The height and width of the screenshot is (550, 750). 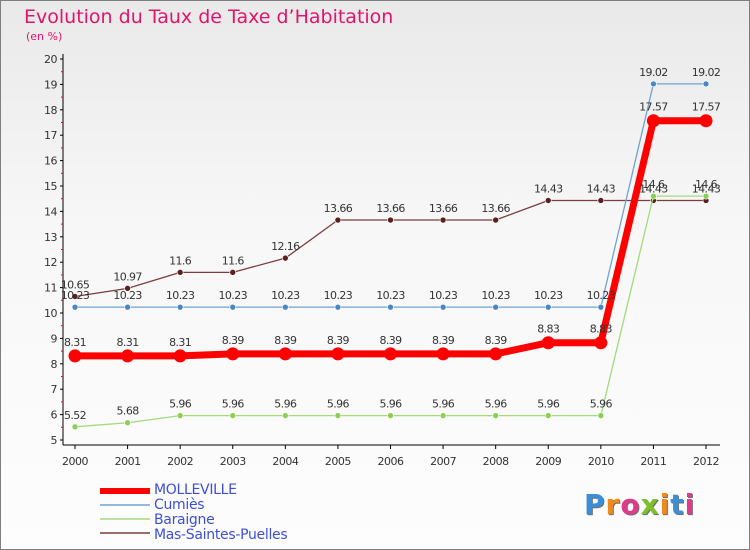 What do you see at coordinates (630, 504) in the screenshot?
I see `logo-letter: o` at bounding box center [630, 504].